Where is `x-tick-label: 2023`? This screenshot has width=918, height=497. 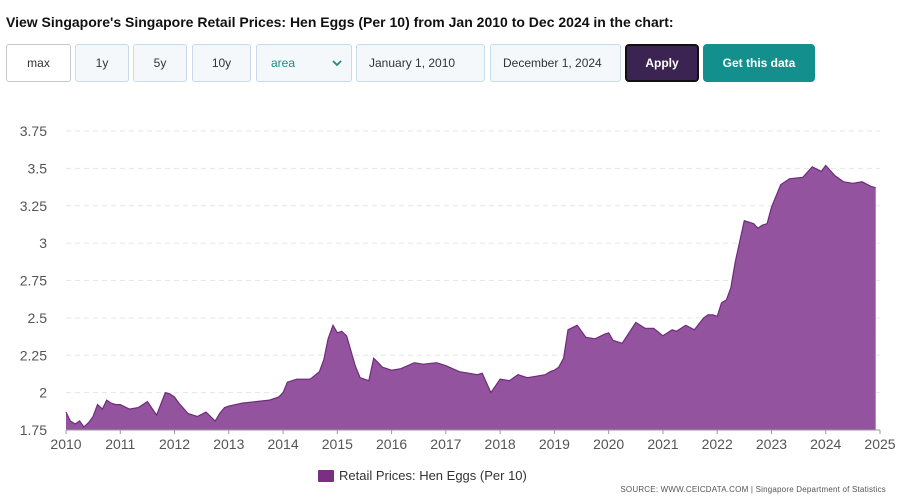 x-tick-label: 2023 is located at coordinates (771, 444).